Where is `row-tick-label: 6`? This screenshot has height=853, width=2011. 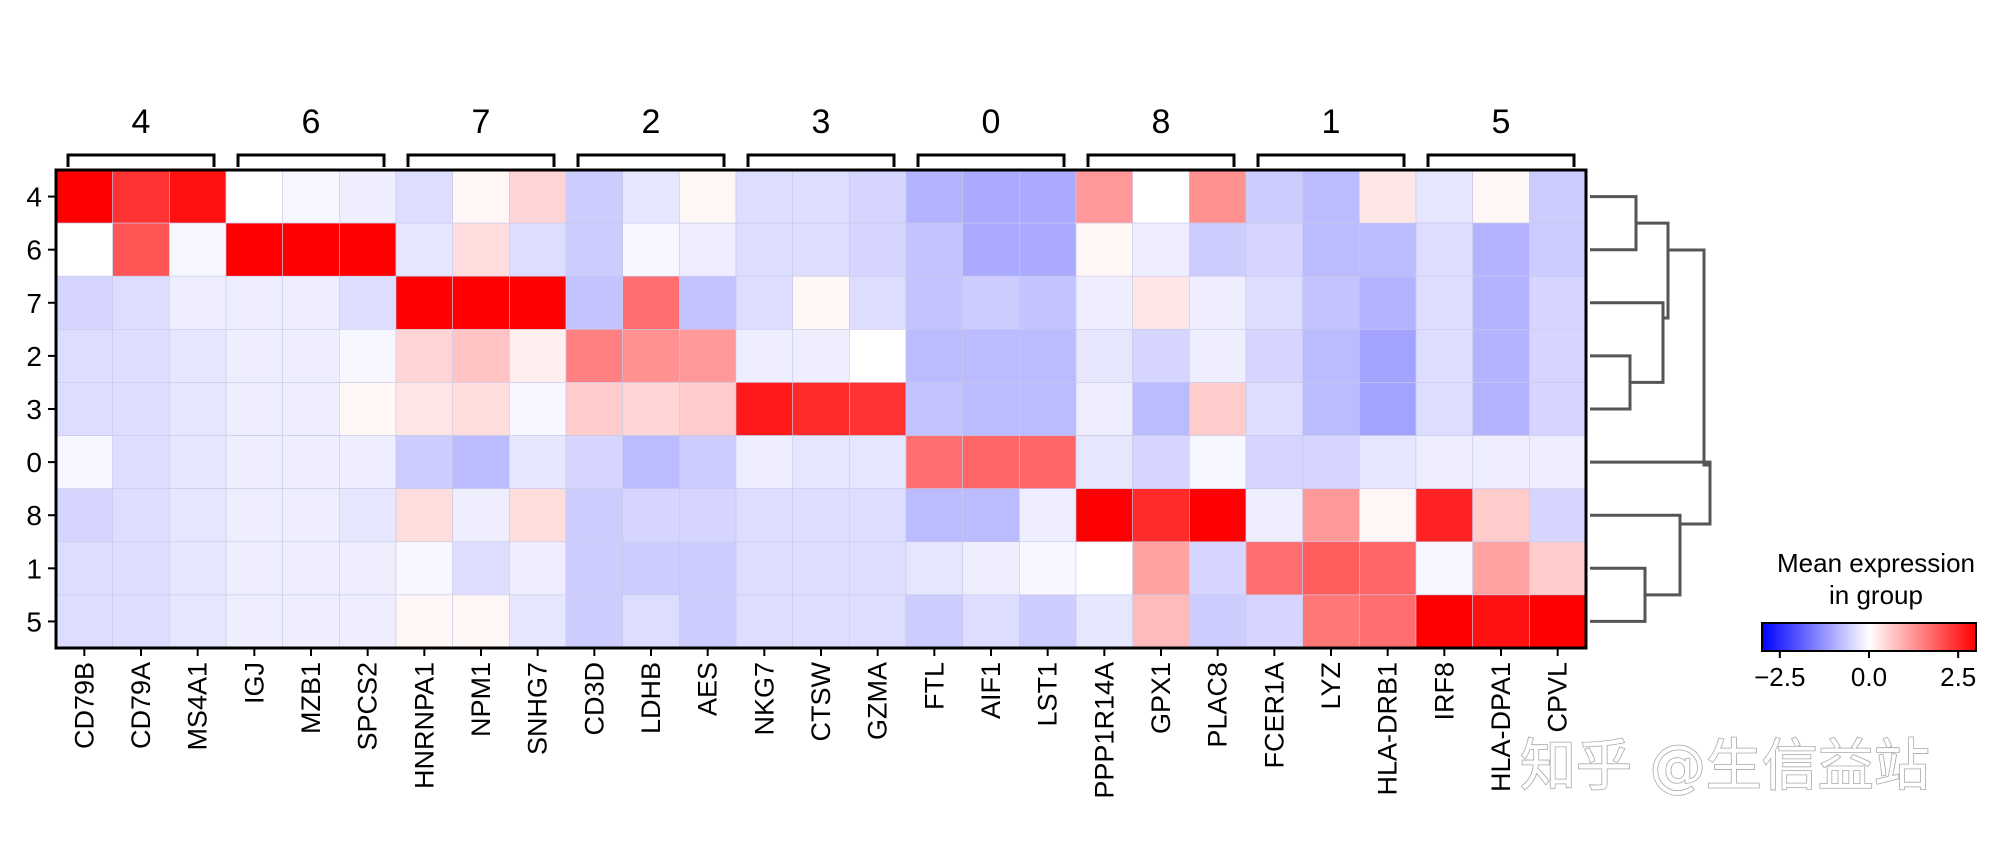
row-tick-label: 6 is located at coordinates (34, 250).